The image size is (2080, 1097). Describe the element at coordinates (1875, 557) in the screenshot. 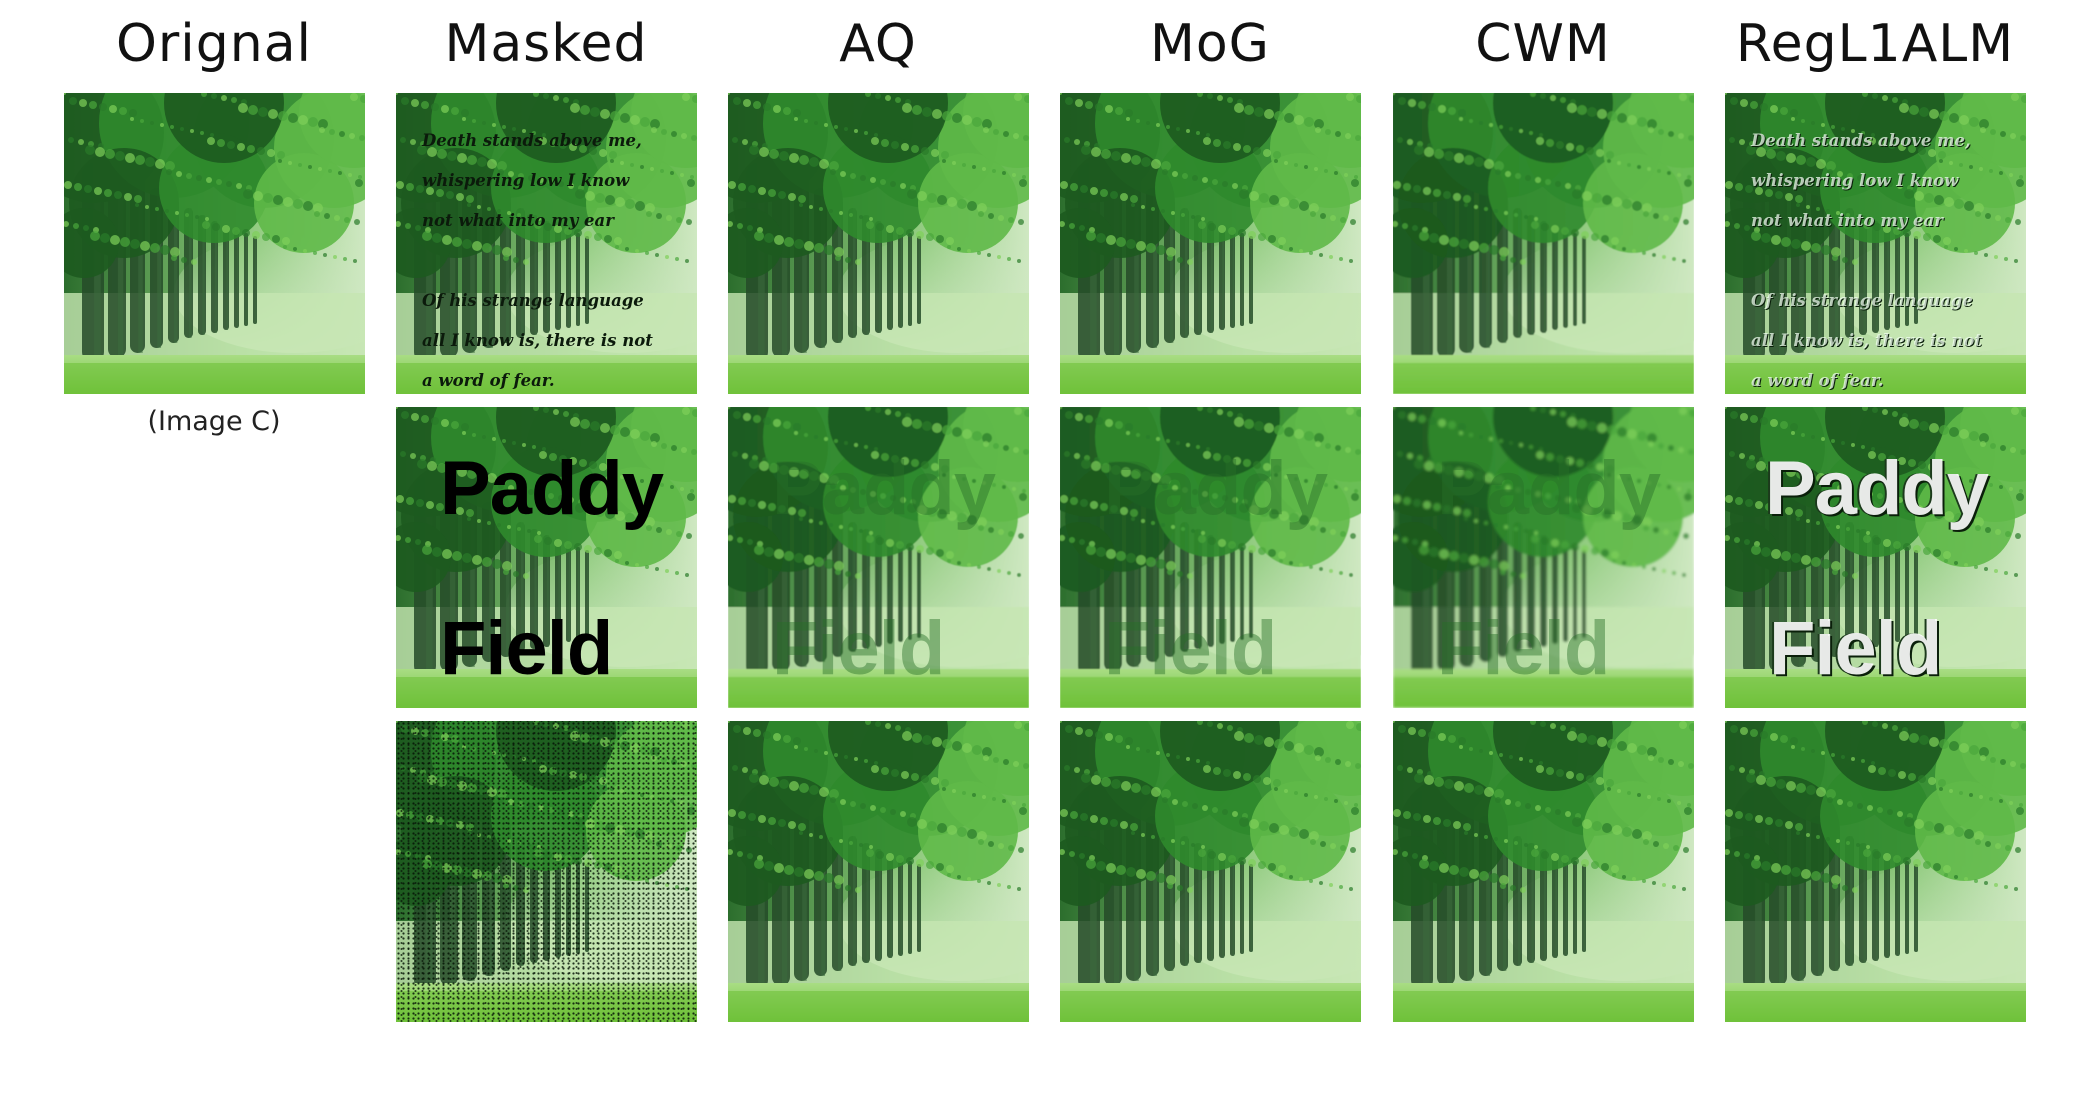

I see `regl1alm-result-words: Paddy Field` at that location.